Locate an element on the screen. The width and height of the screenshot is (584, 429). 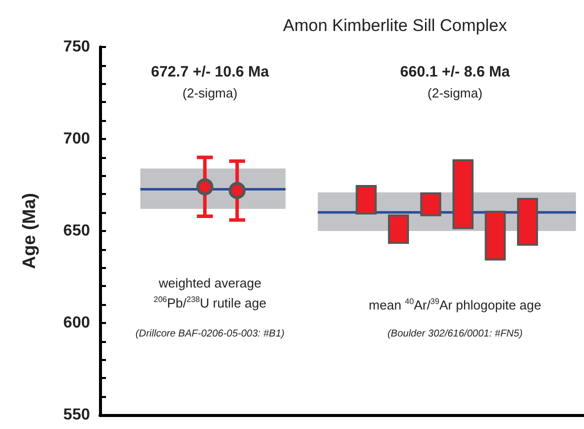
y-tick-label: 550 is located at coordinates (76, 415).